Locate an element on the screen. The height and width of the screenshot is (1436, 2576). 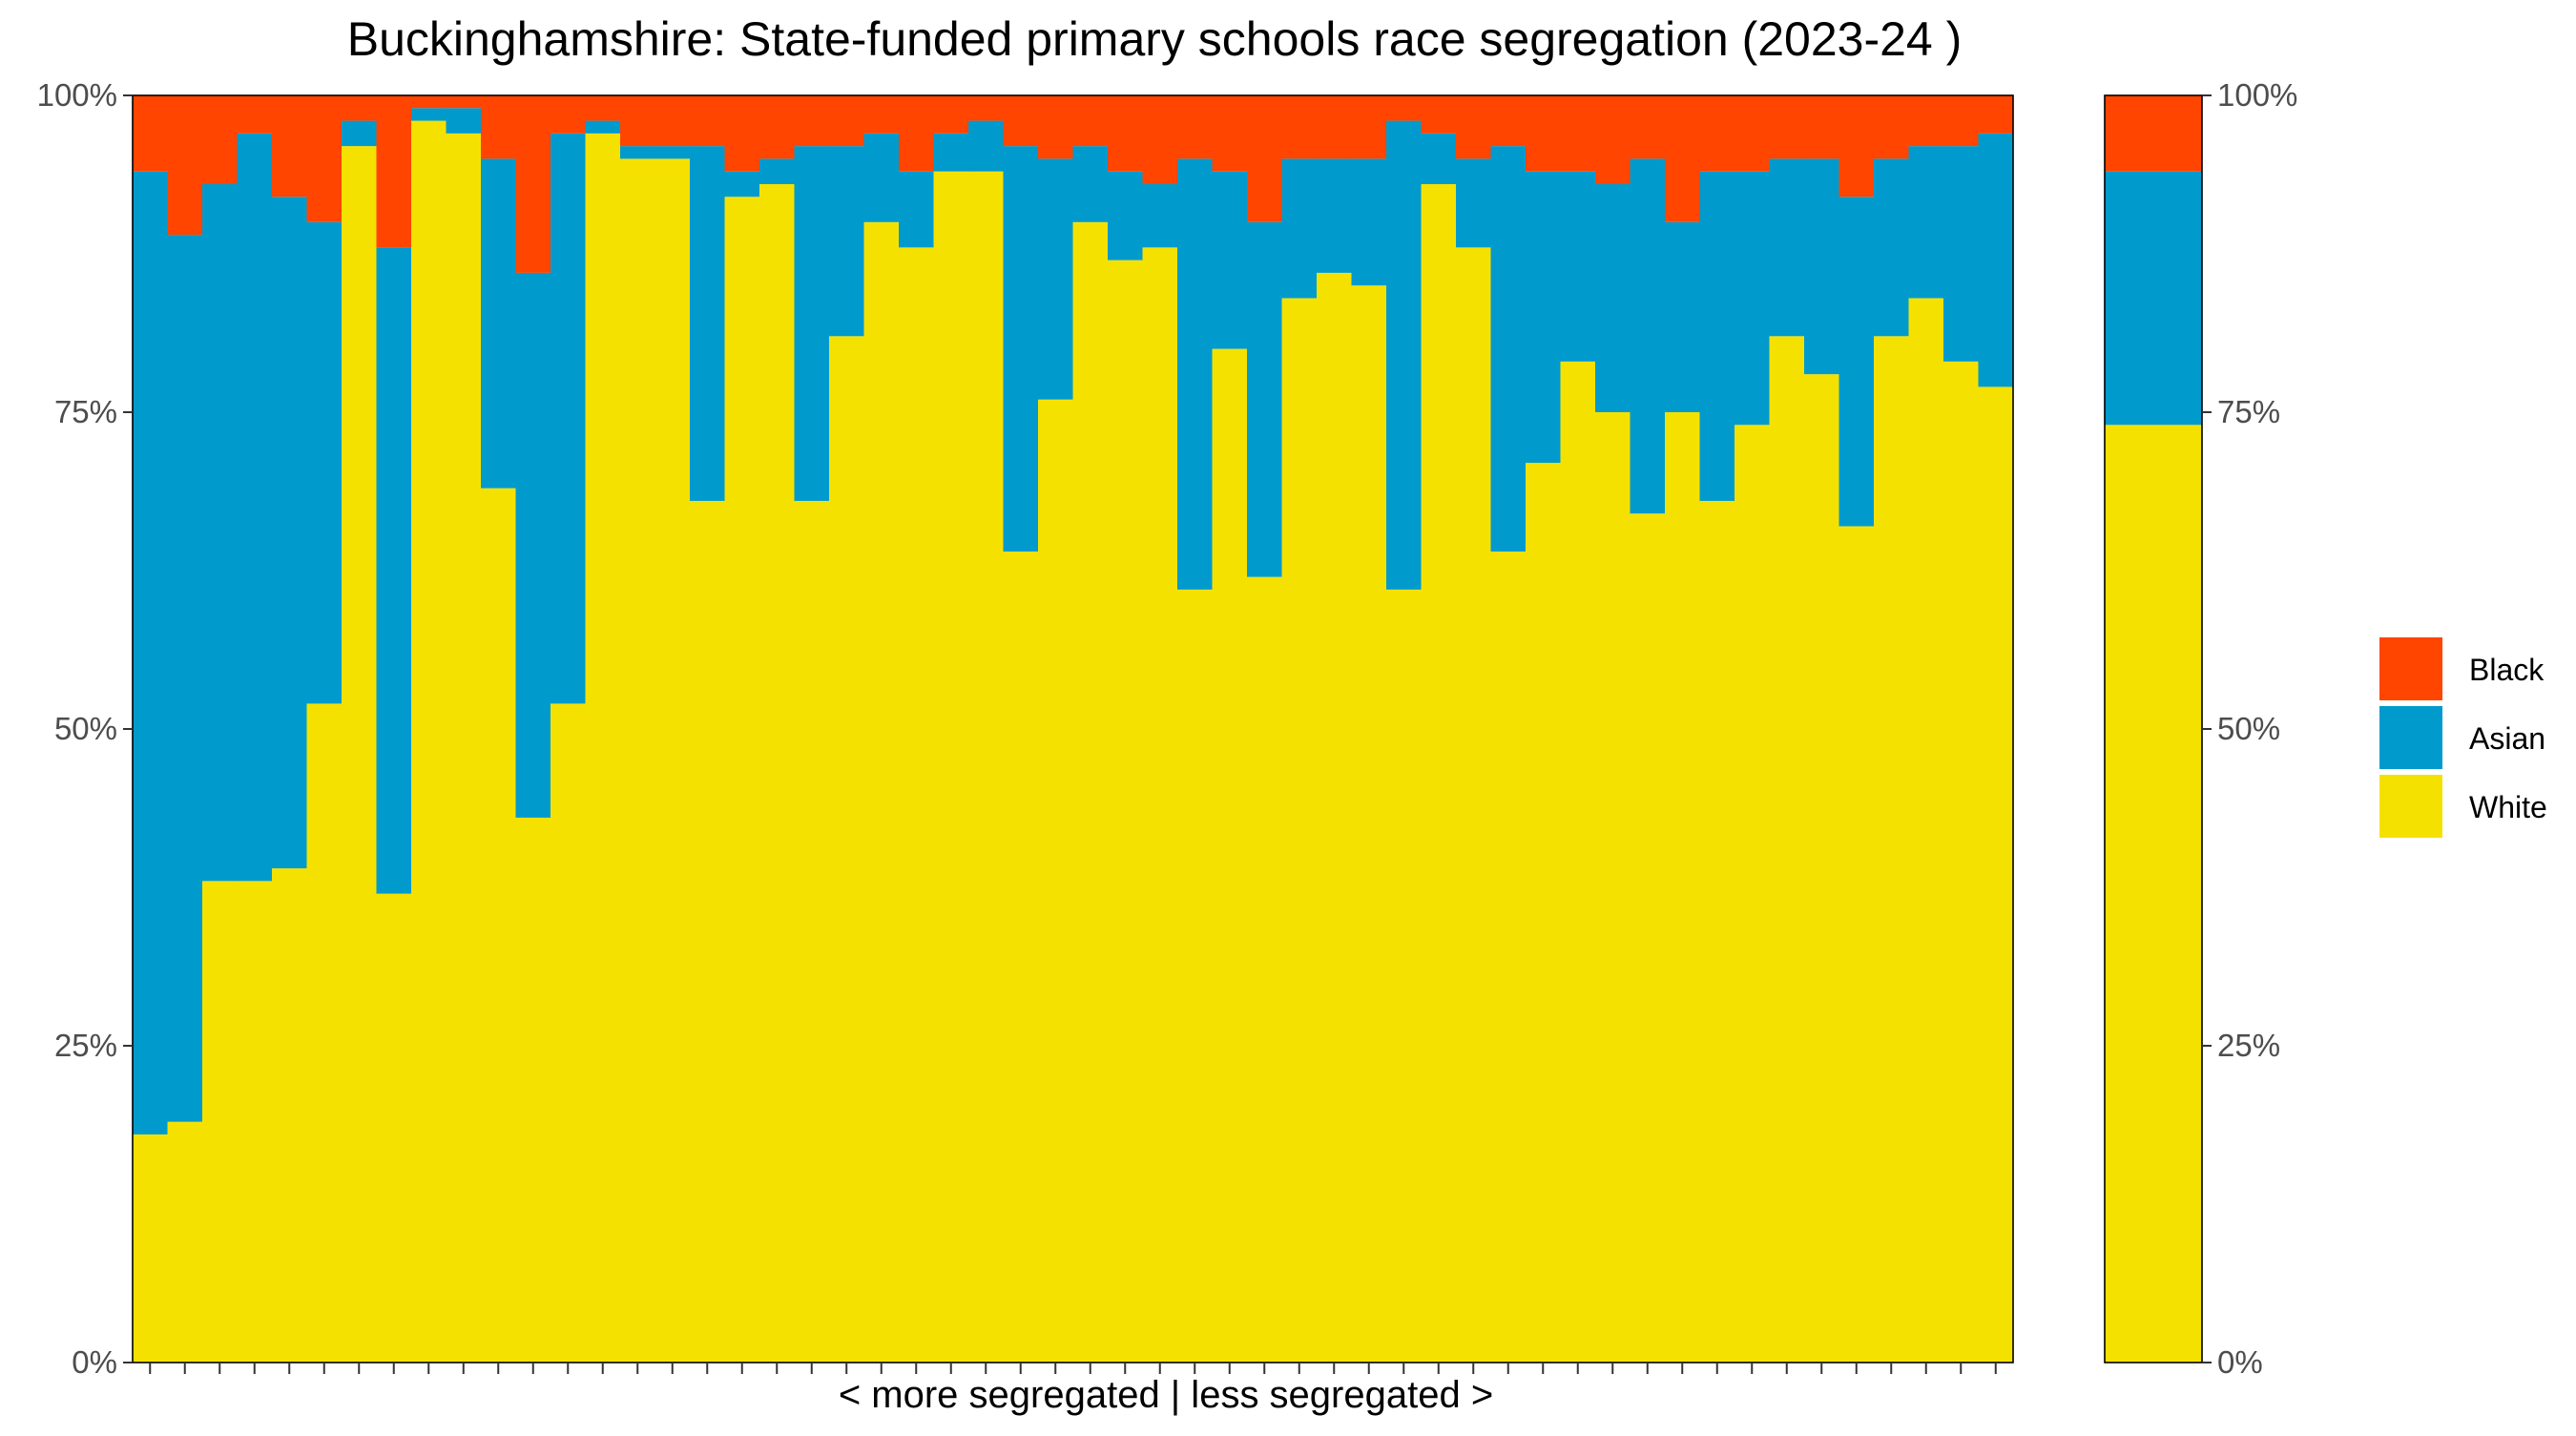
y-tick-label-right: 25% is located at coordinates (2248, 1045).